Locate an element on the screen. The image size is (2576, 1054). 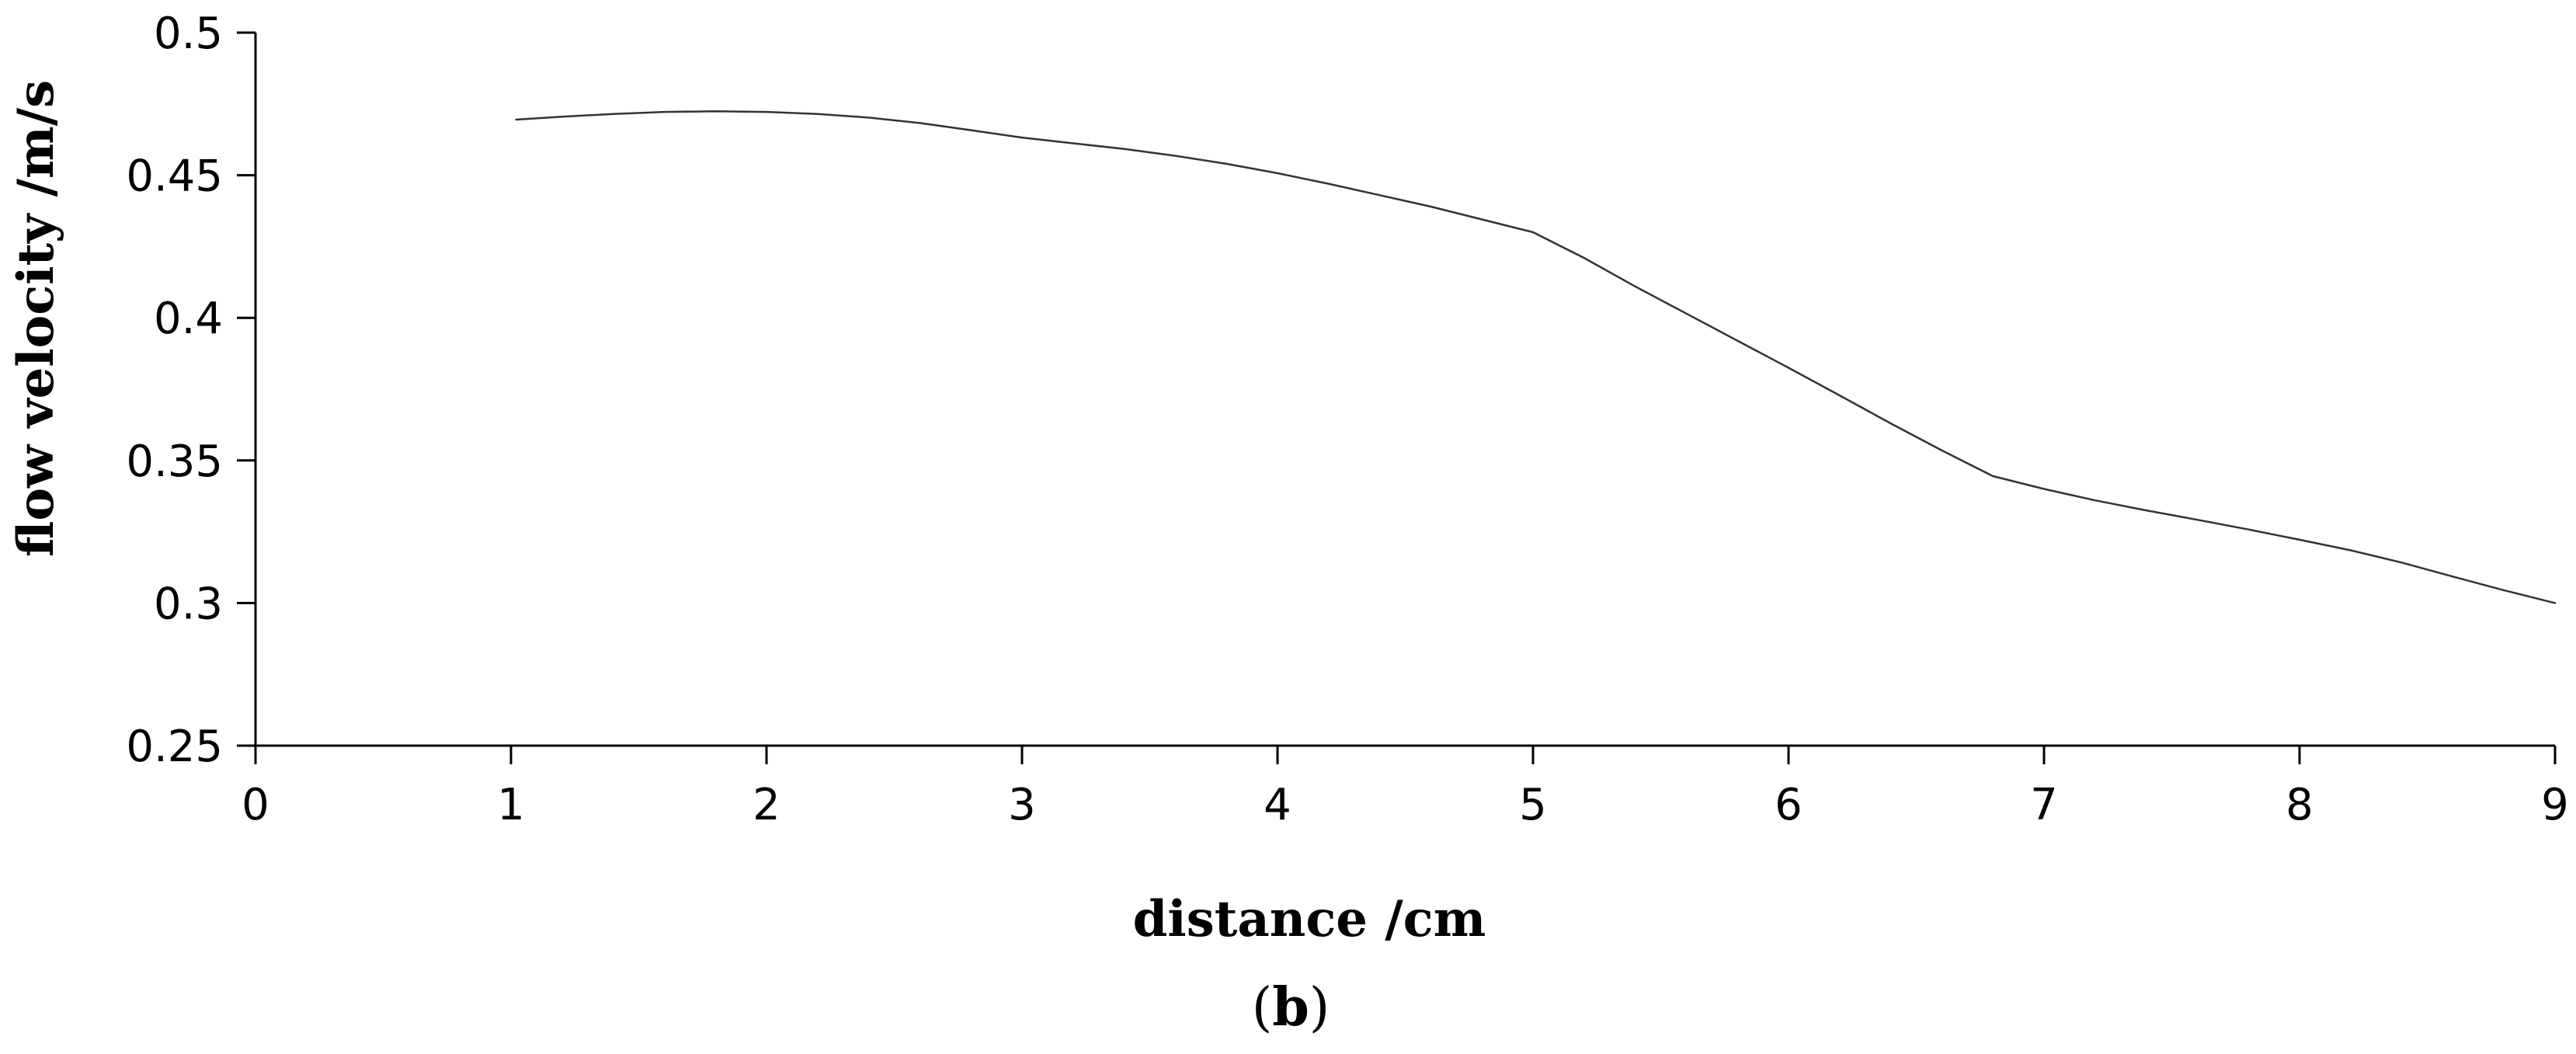
x-tick-label: 3 is located at coordinates (1022, 805).